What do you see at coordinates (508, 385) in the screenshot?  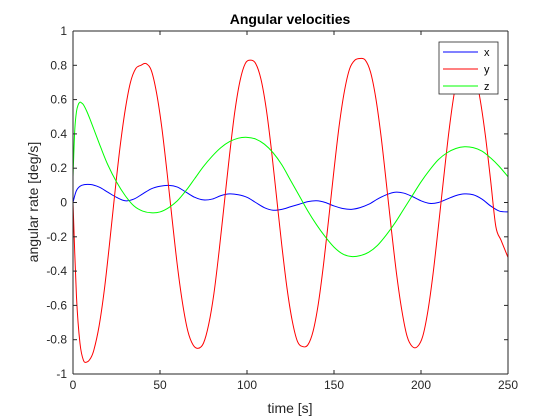 I see `x-tick-label: 250` at bounding box center [508, 385].